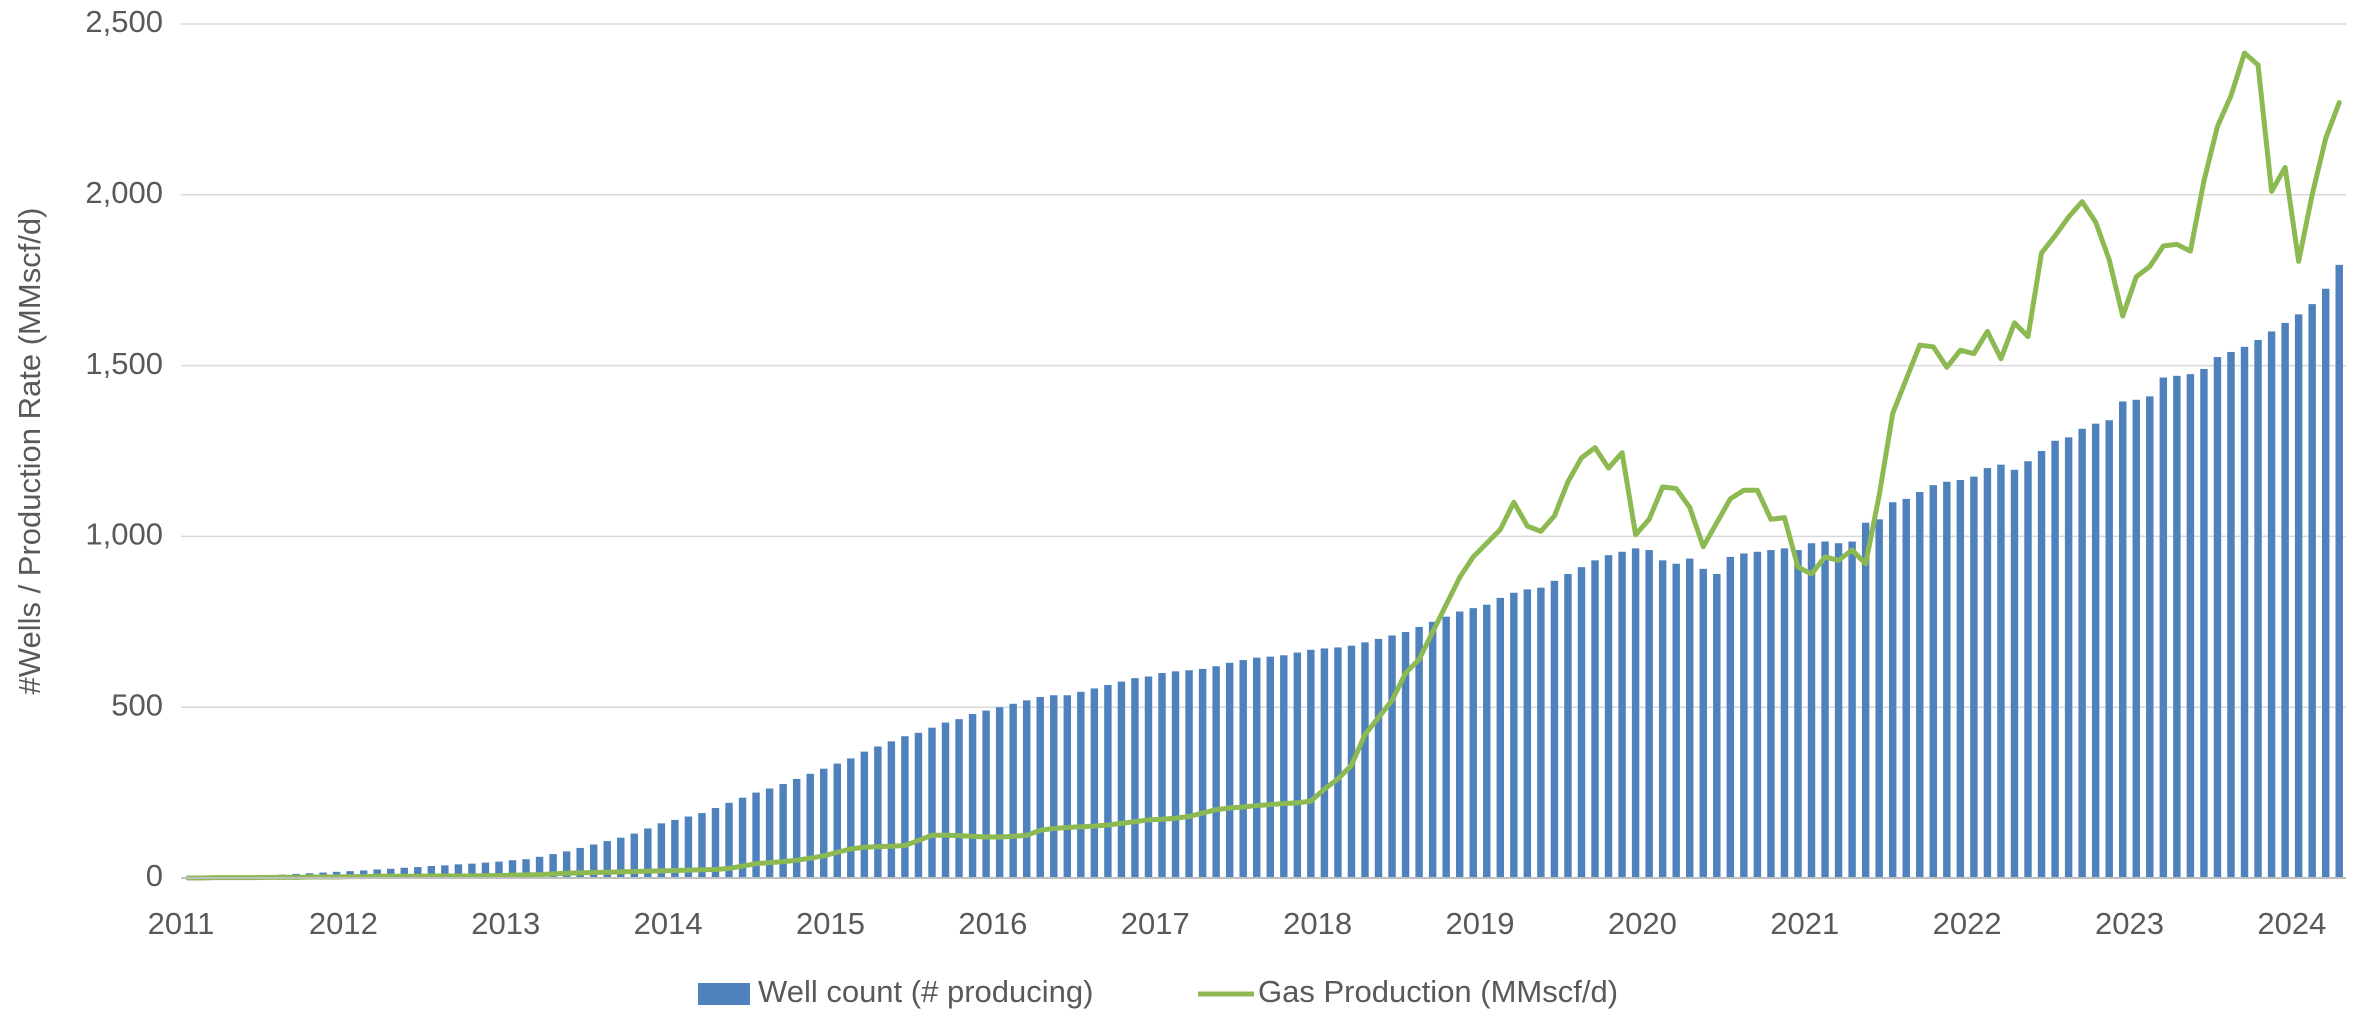 The width and height of the screenshot is (2361, 1016). What do you see at coordinates (2291, 923) in the screenshot?
I see `x-tick-label: 2024` at bounding box center [2291, 923].